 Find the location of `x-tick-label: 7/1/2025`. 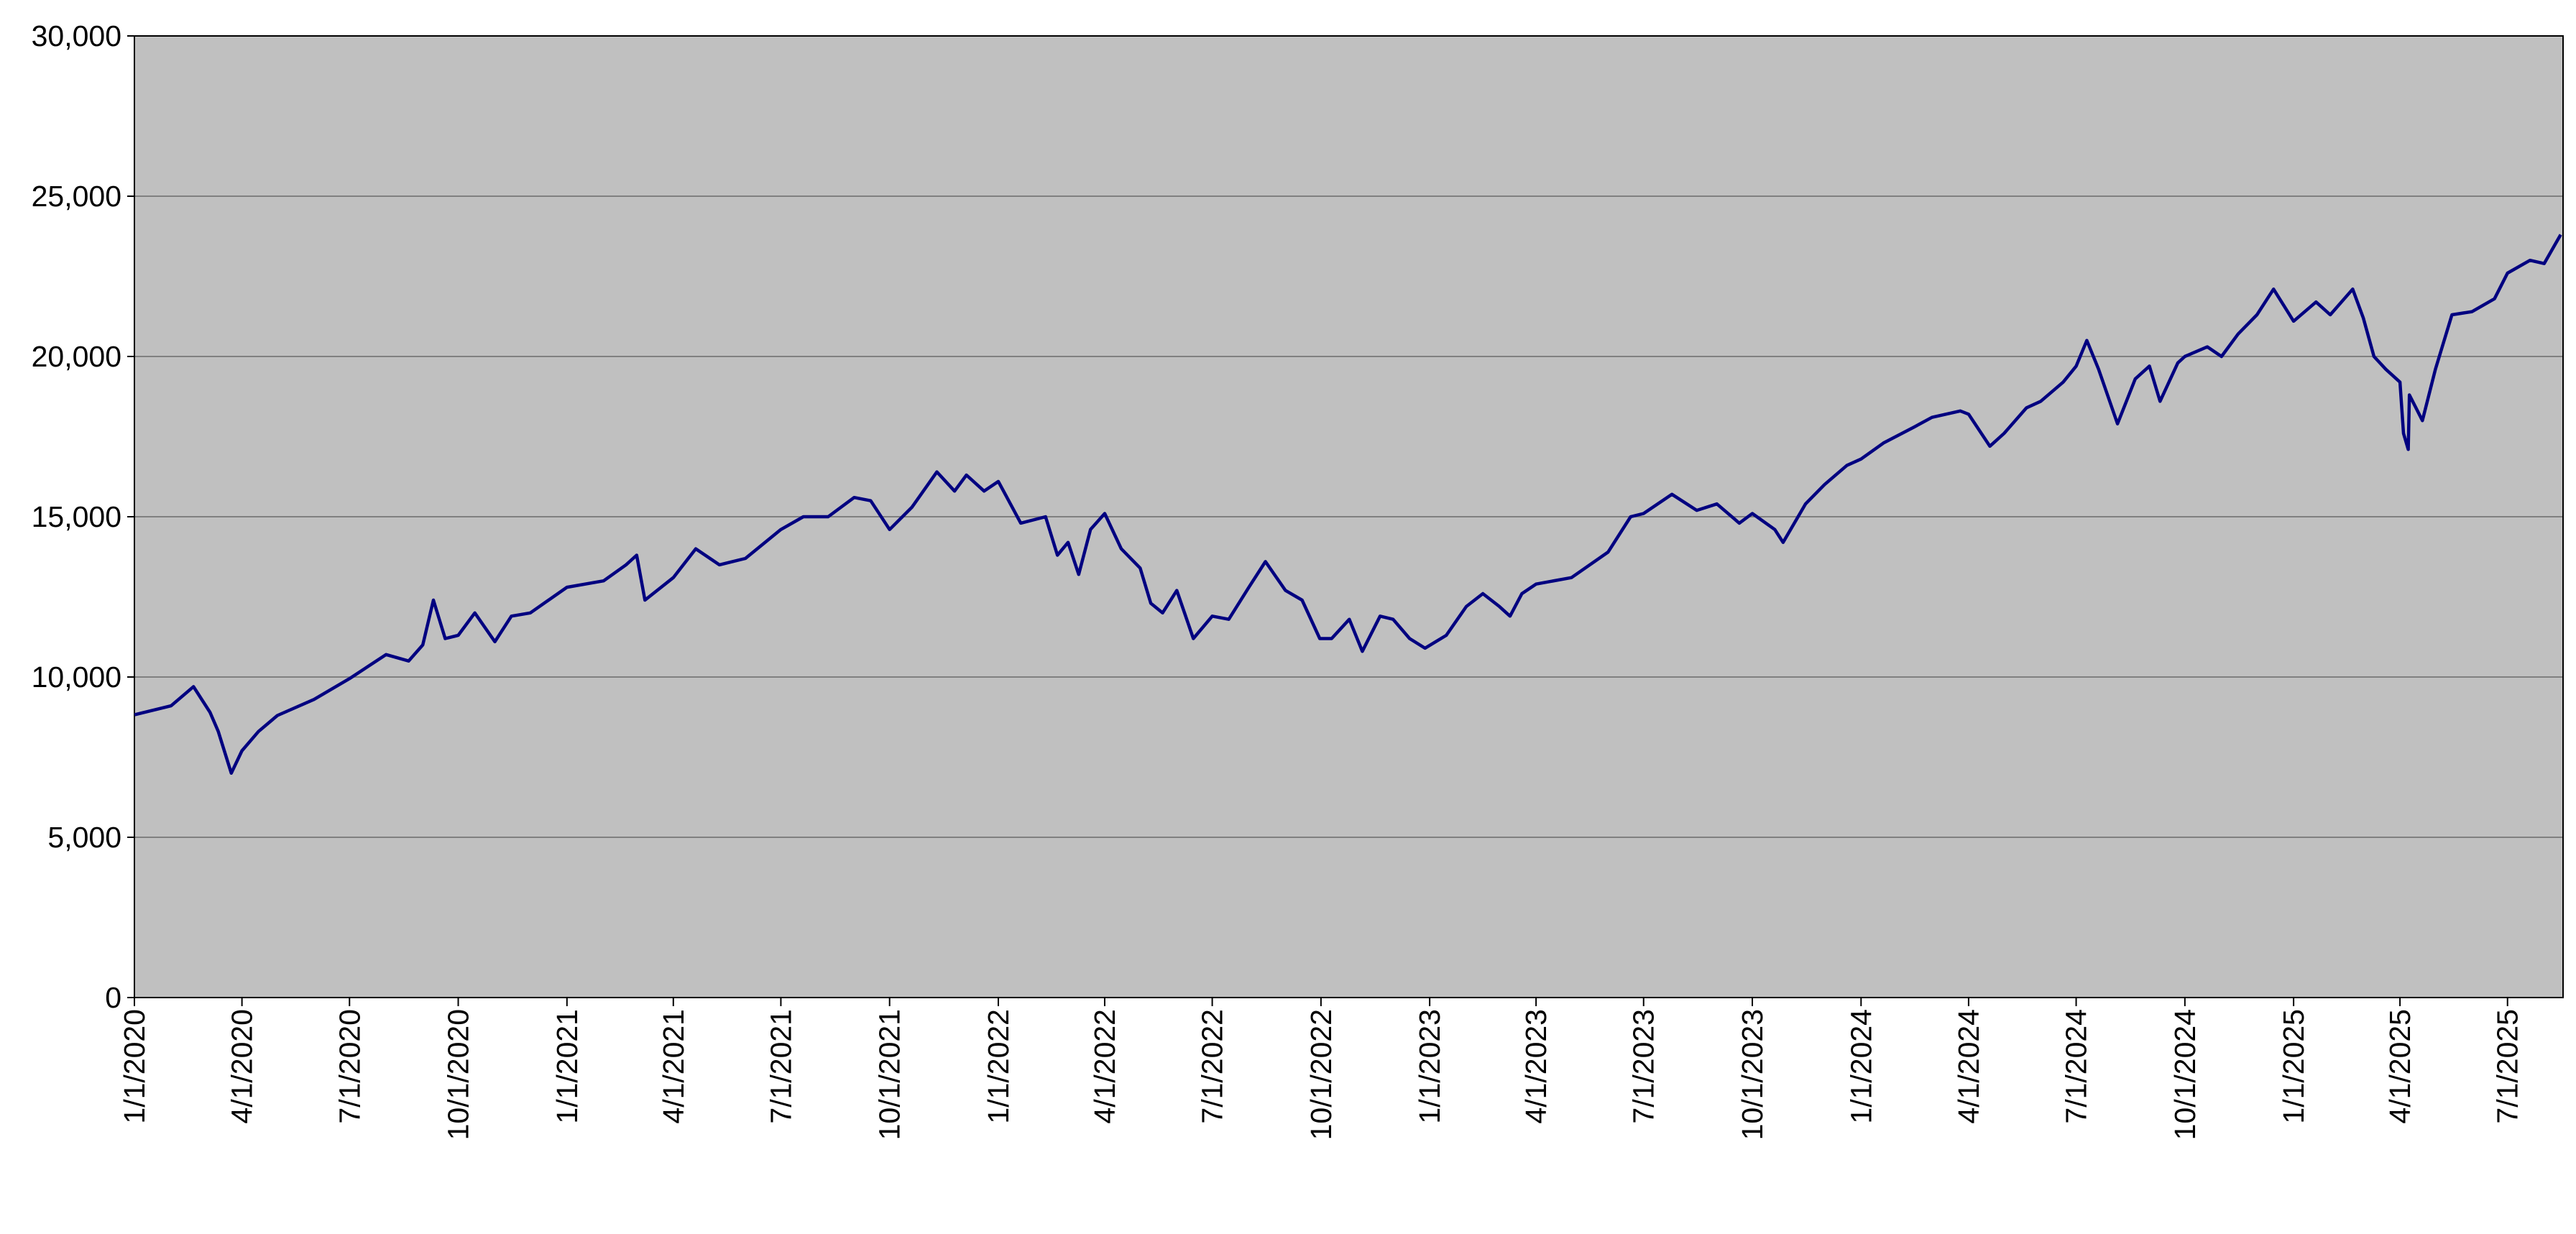

x-tick-label: 7/1/2025 is located at coordinates (2507, 1066).